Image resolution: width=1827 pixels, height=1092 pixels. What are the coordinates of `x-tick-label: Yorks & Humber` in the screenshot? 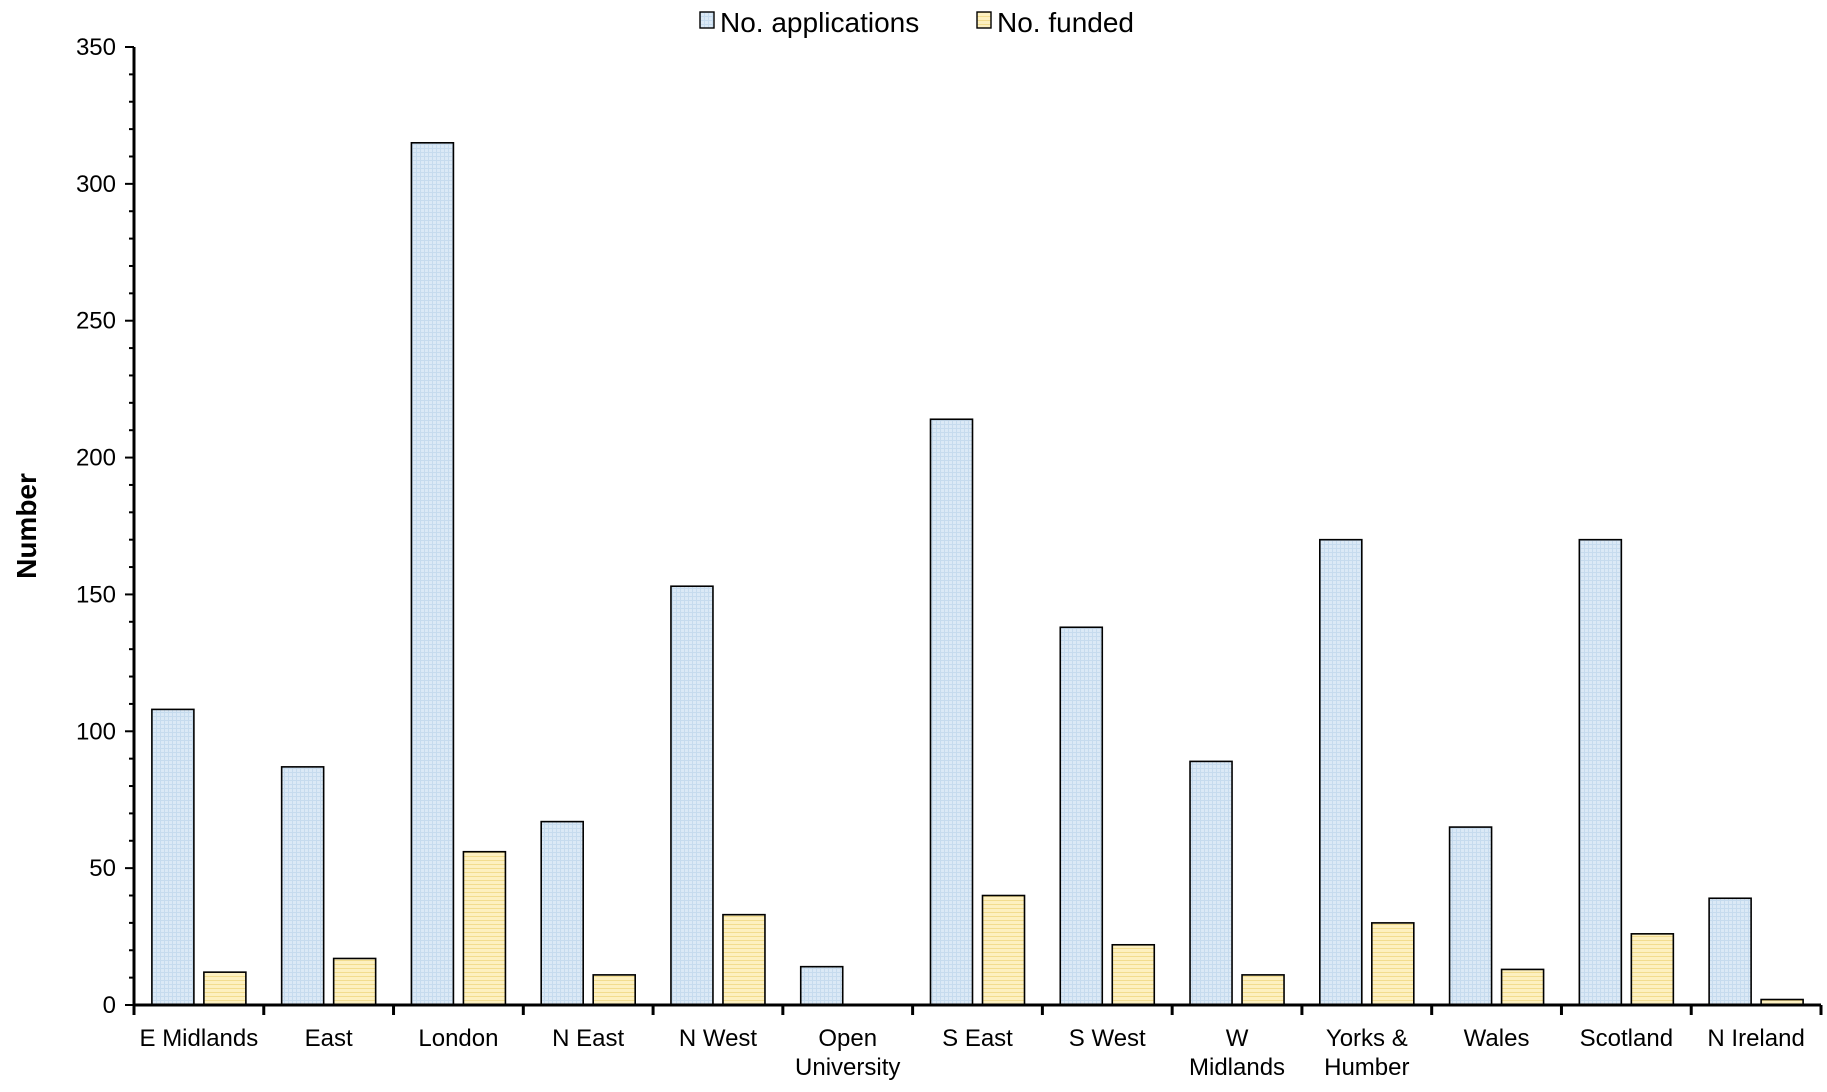 It's located at (1366, 1053).